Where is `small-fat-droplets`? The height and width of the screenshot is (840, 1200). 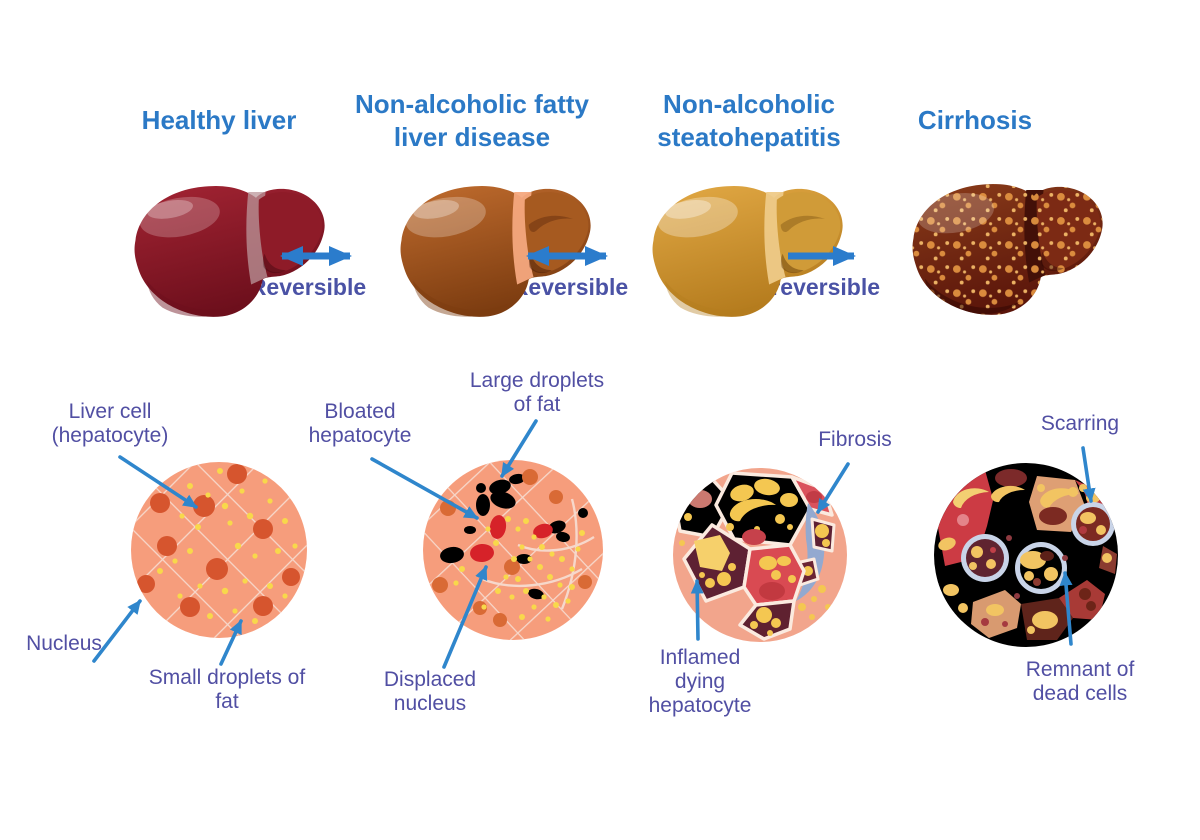
small-fat-droplets is located at coordinates (227, 546).